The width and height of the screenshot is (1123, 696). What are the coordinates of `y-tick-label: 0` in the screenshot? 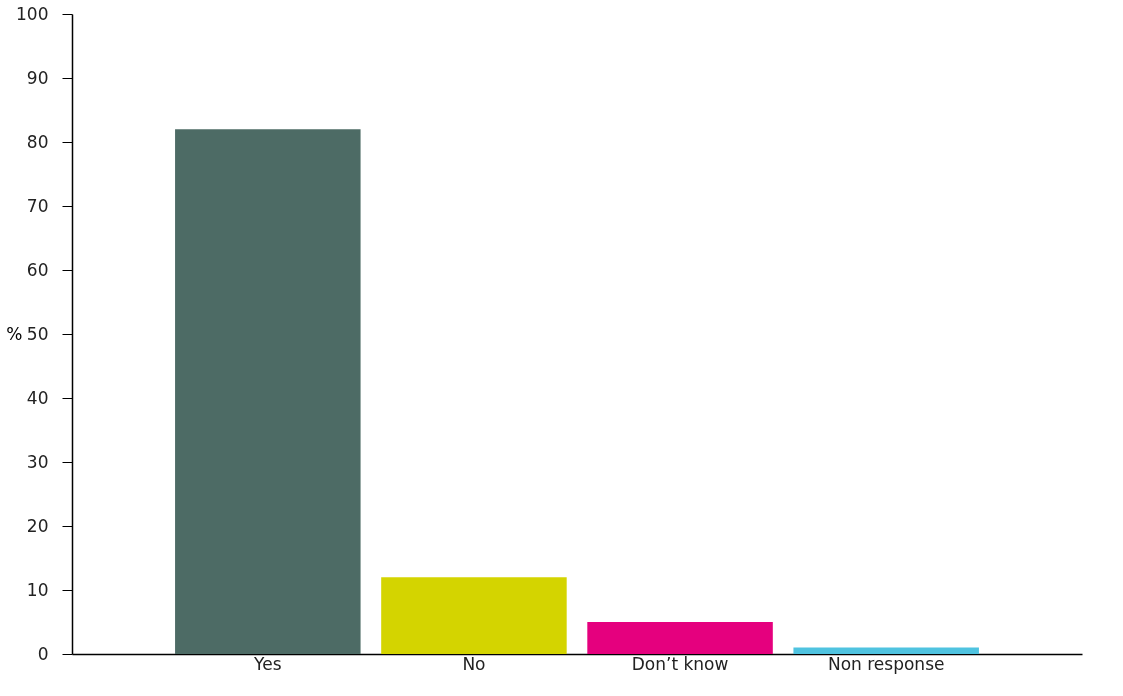 It's located at (43, 653).